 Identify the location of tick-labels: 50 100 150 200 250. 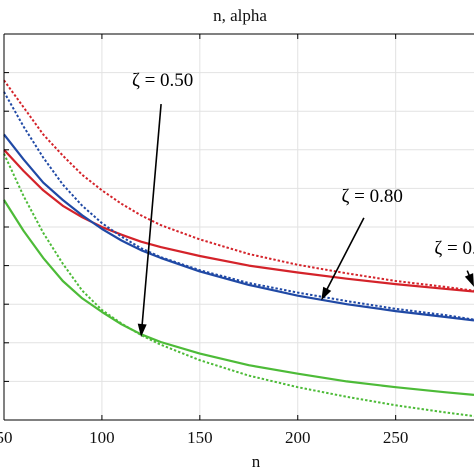
(204, 437).